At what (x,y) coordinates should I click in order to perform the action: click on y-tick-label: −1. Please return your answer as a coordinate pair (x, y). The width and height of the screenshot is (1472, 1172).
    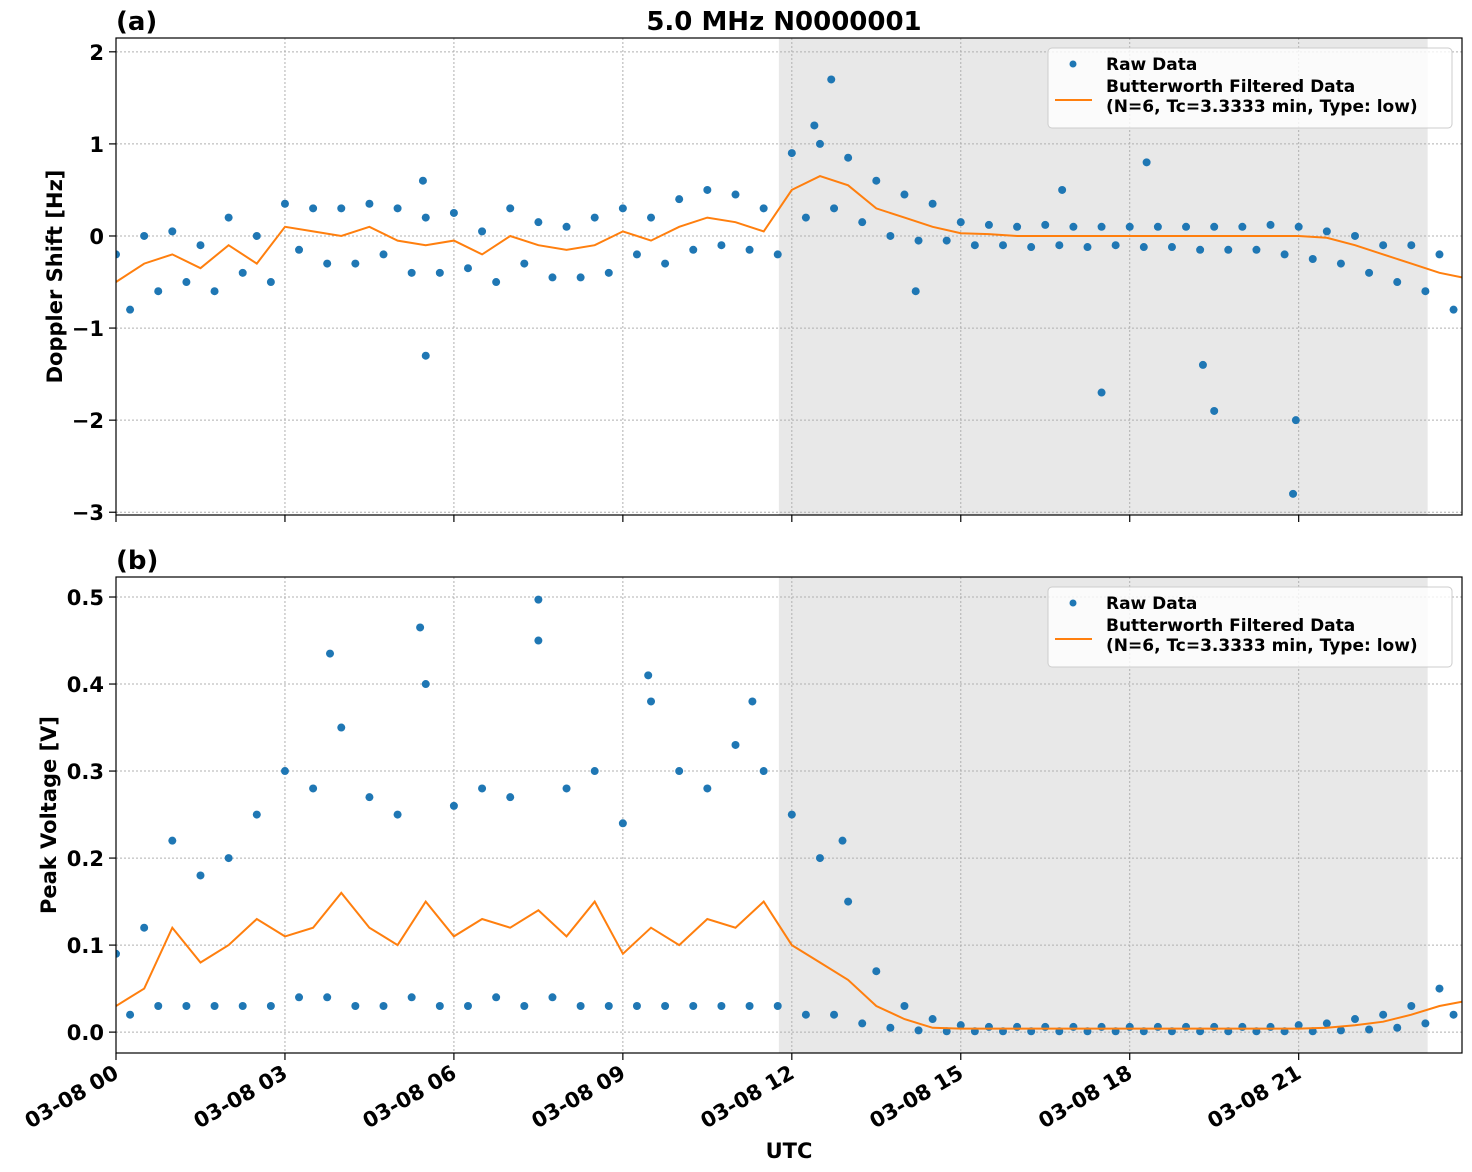
    Looking at the image, I should click on (88, 329).